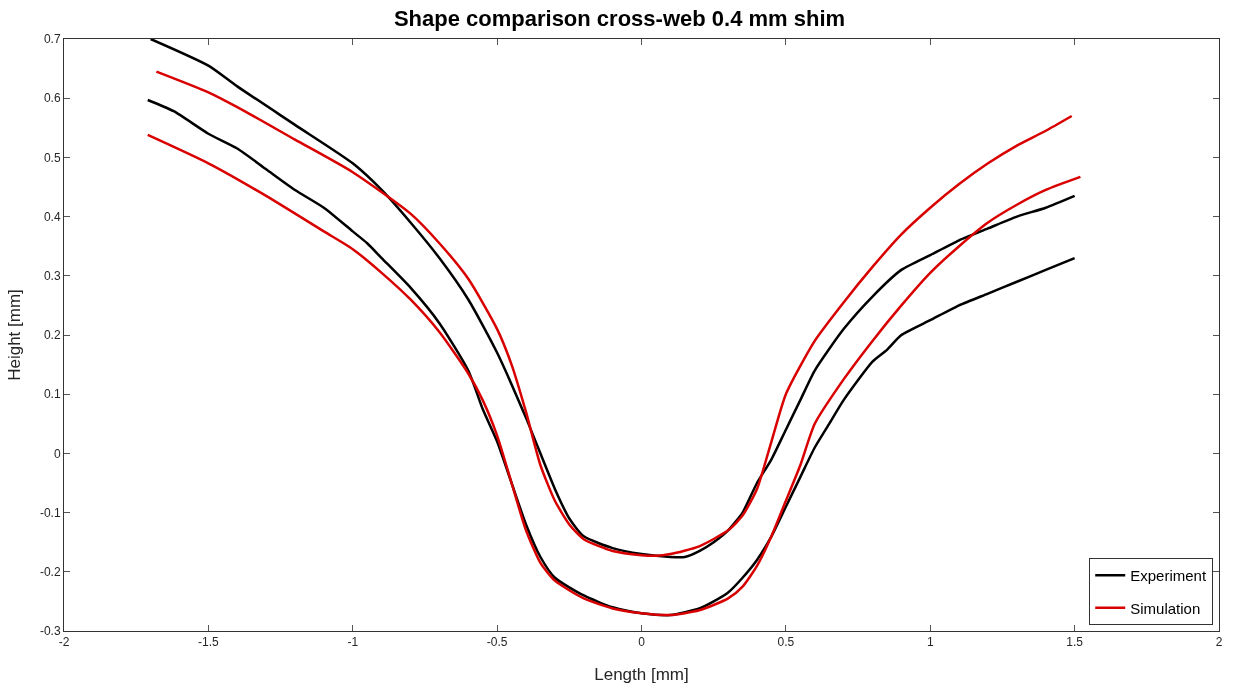 Image resolution: width=1239 pixels, height=684 pixels. I want to click on x-tick-label: -1.5, so click(209, 642).